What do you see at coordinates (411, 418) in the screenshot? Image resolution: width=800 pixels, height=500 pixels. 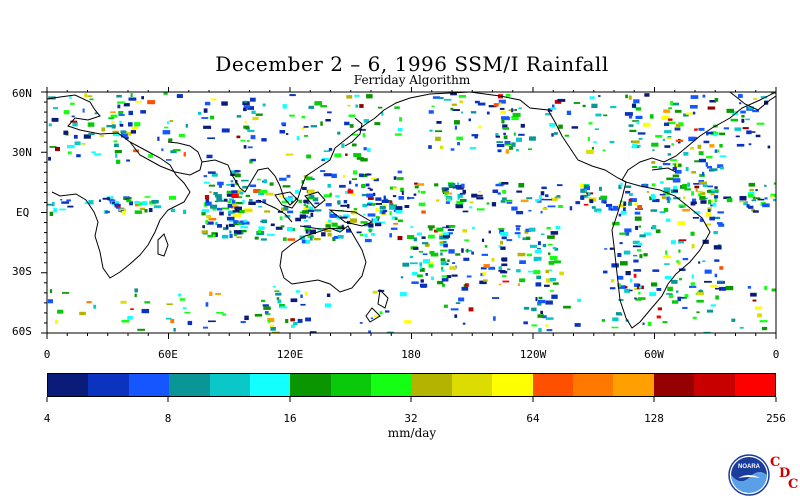 I see `scale-label-32: 32` at bounding box center [411, 418].